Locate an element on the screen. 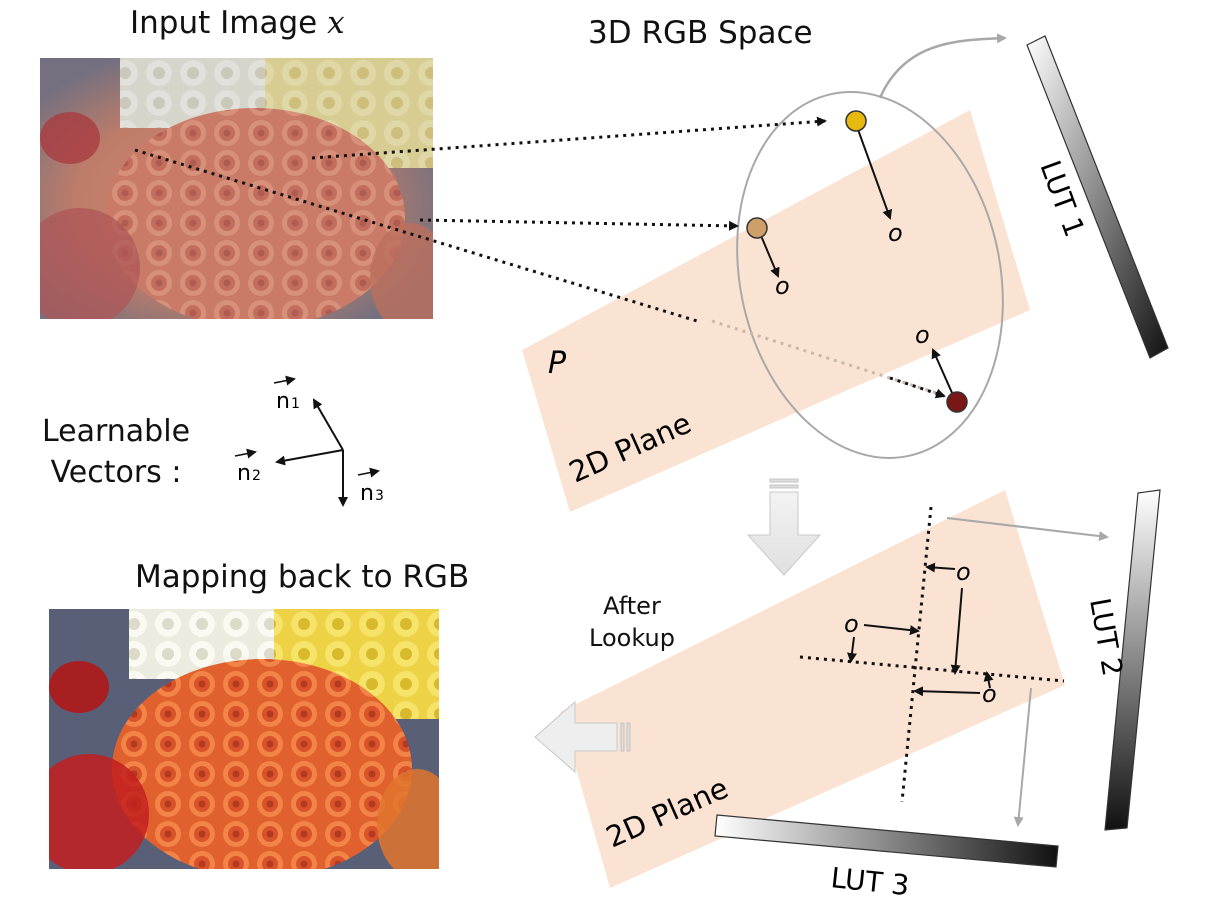 Image resolution: width=1224 pixels, height=902 pixels. lut3-bar is located at coordinates (886, 841).